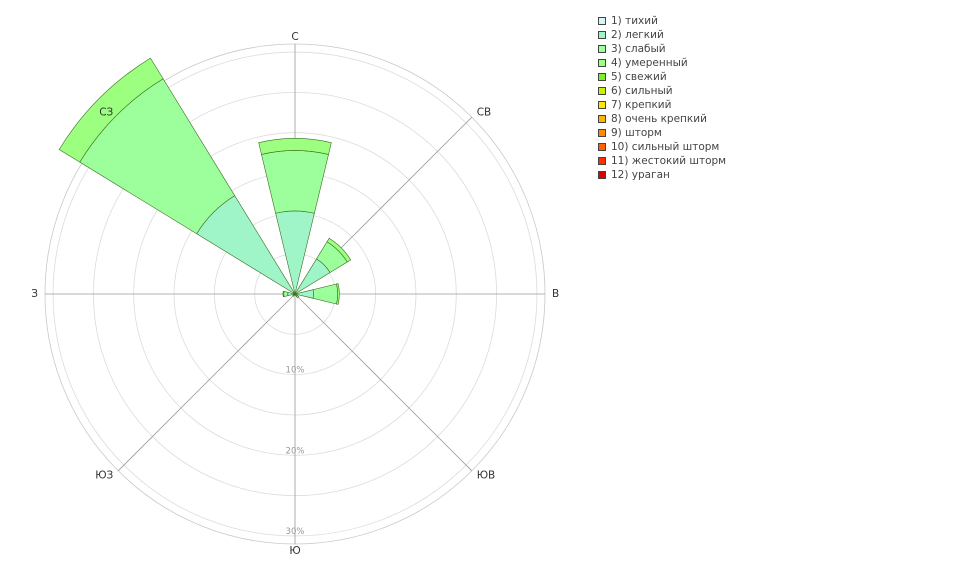 The width and height of the screenshot is (954, 588). Describe the element at coordinates (641, 105) in the screenshot. I see `legend-label: 7) крепкий` at that location.